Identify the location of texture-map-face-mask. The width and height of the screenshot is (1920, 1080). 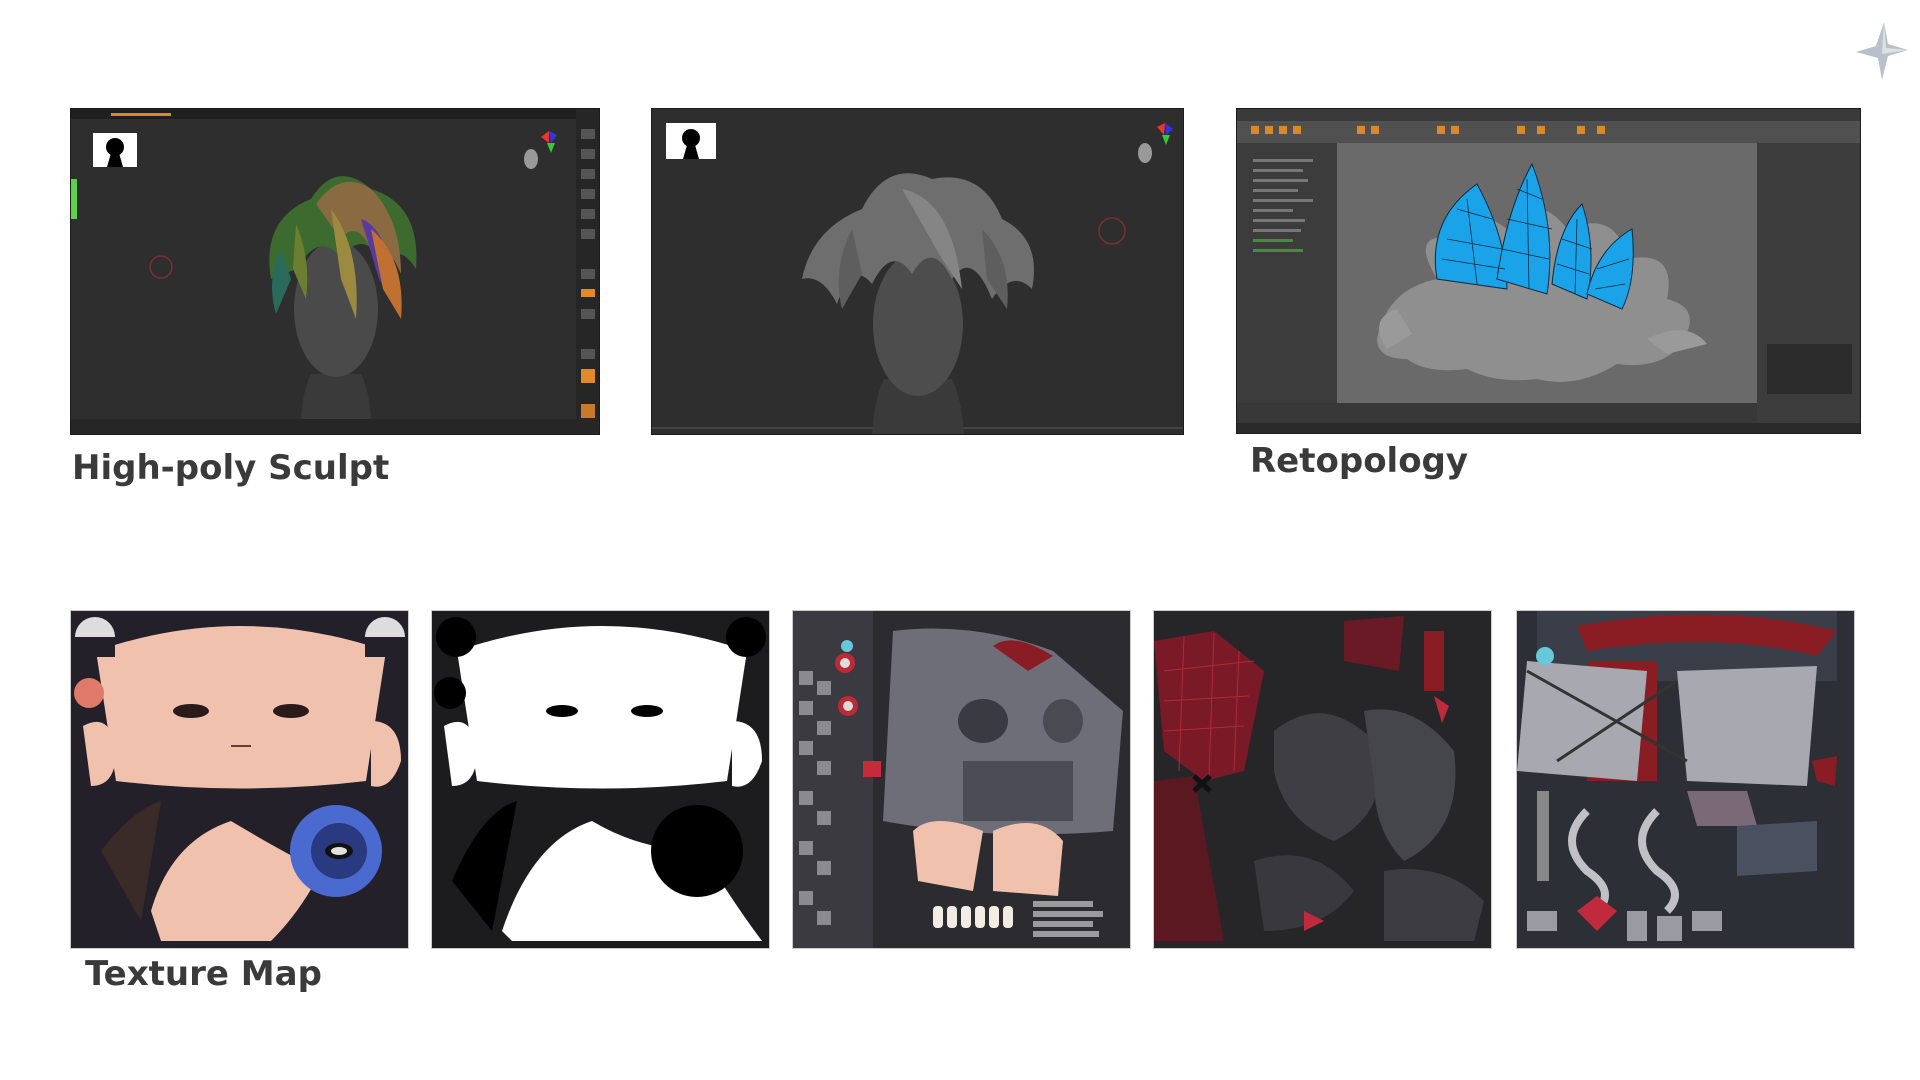
(600, 779).